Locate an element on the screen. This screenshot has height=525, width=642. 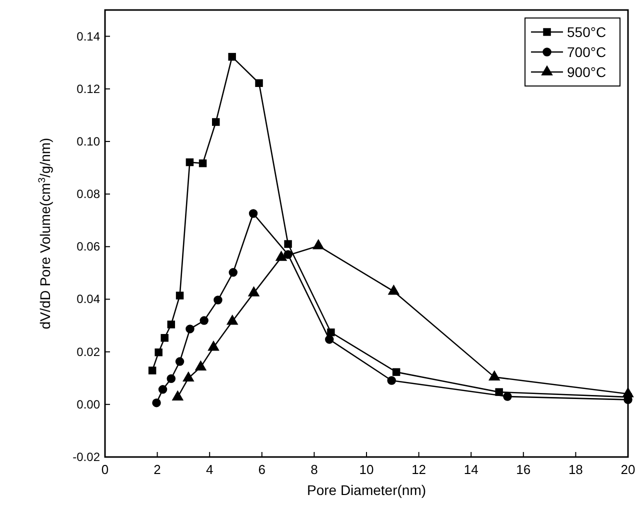
x-tick-label: 14 is located at coordinates (471, 469).